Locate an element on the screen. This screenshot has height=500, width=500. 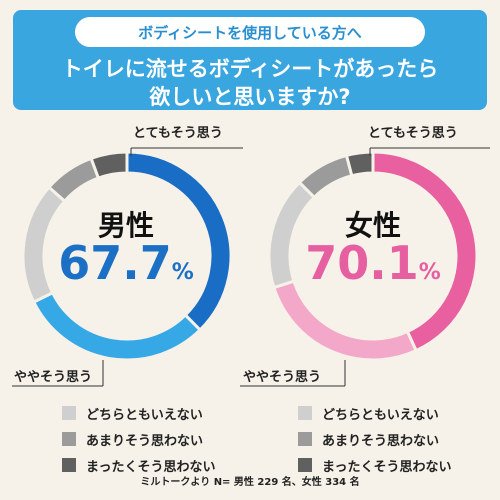
title-line-1: トイレに流せるボディシートがあったら is located at coordinates (250, 69).